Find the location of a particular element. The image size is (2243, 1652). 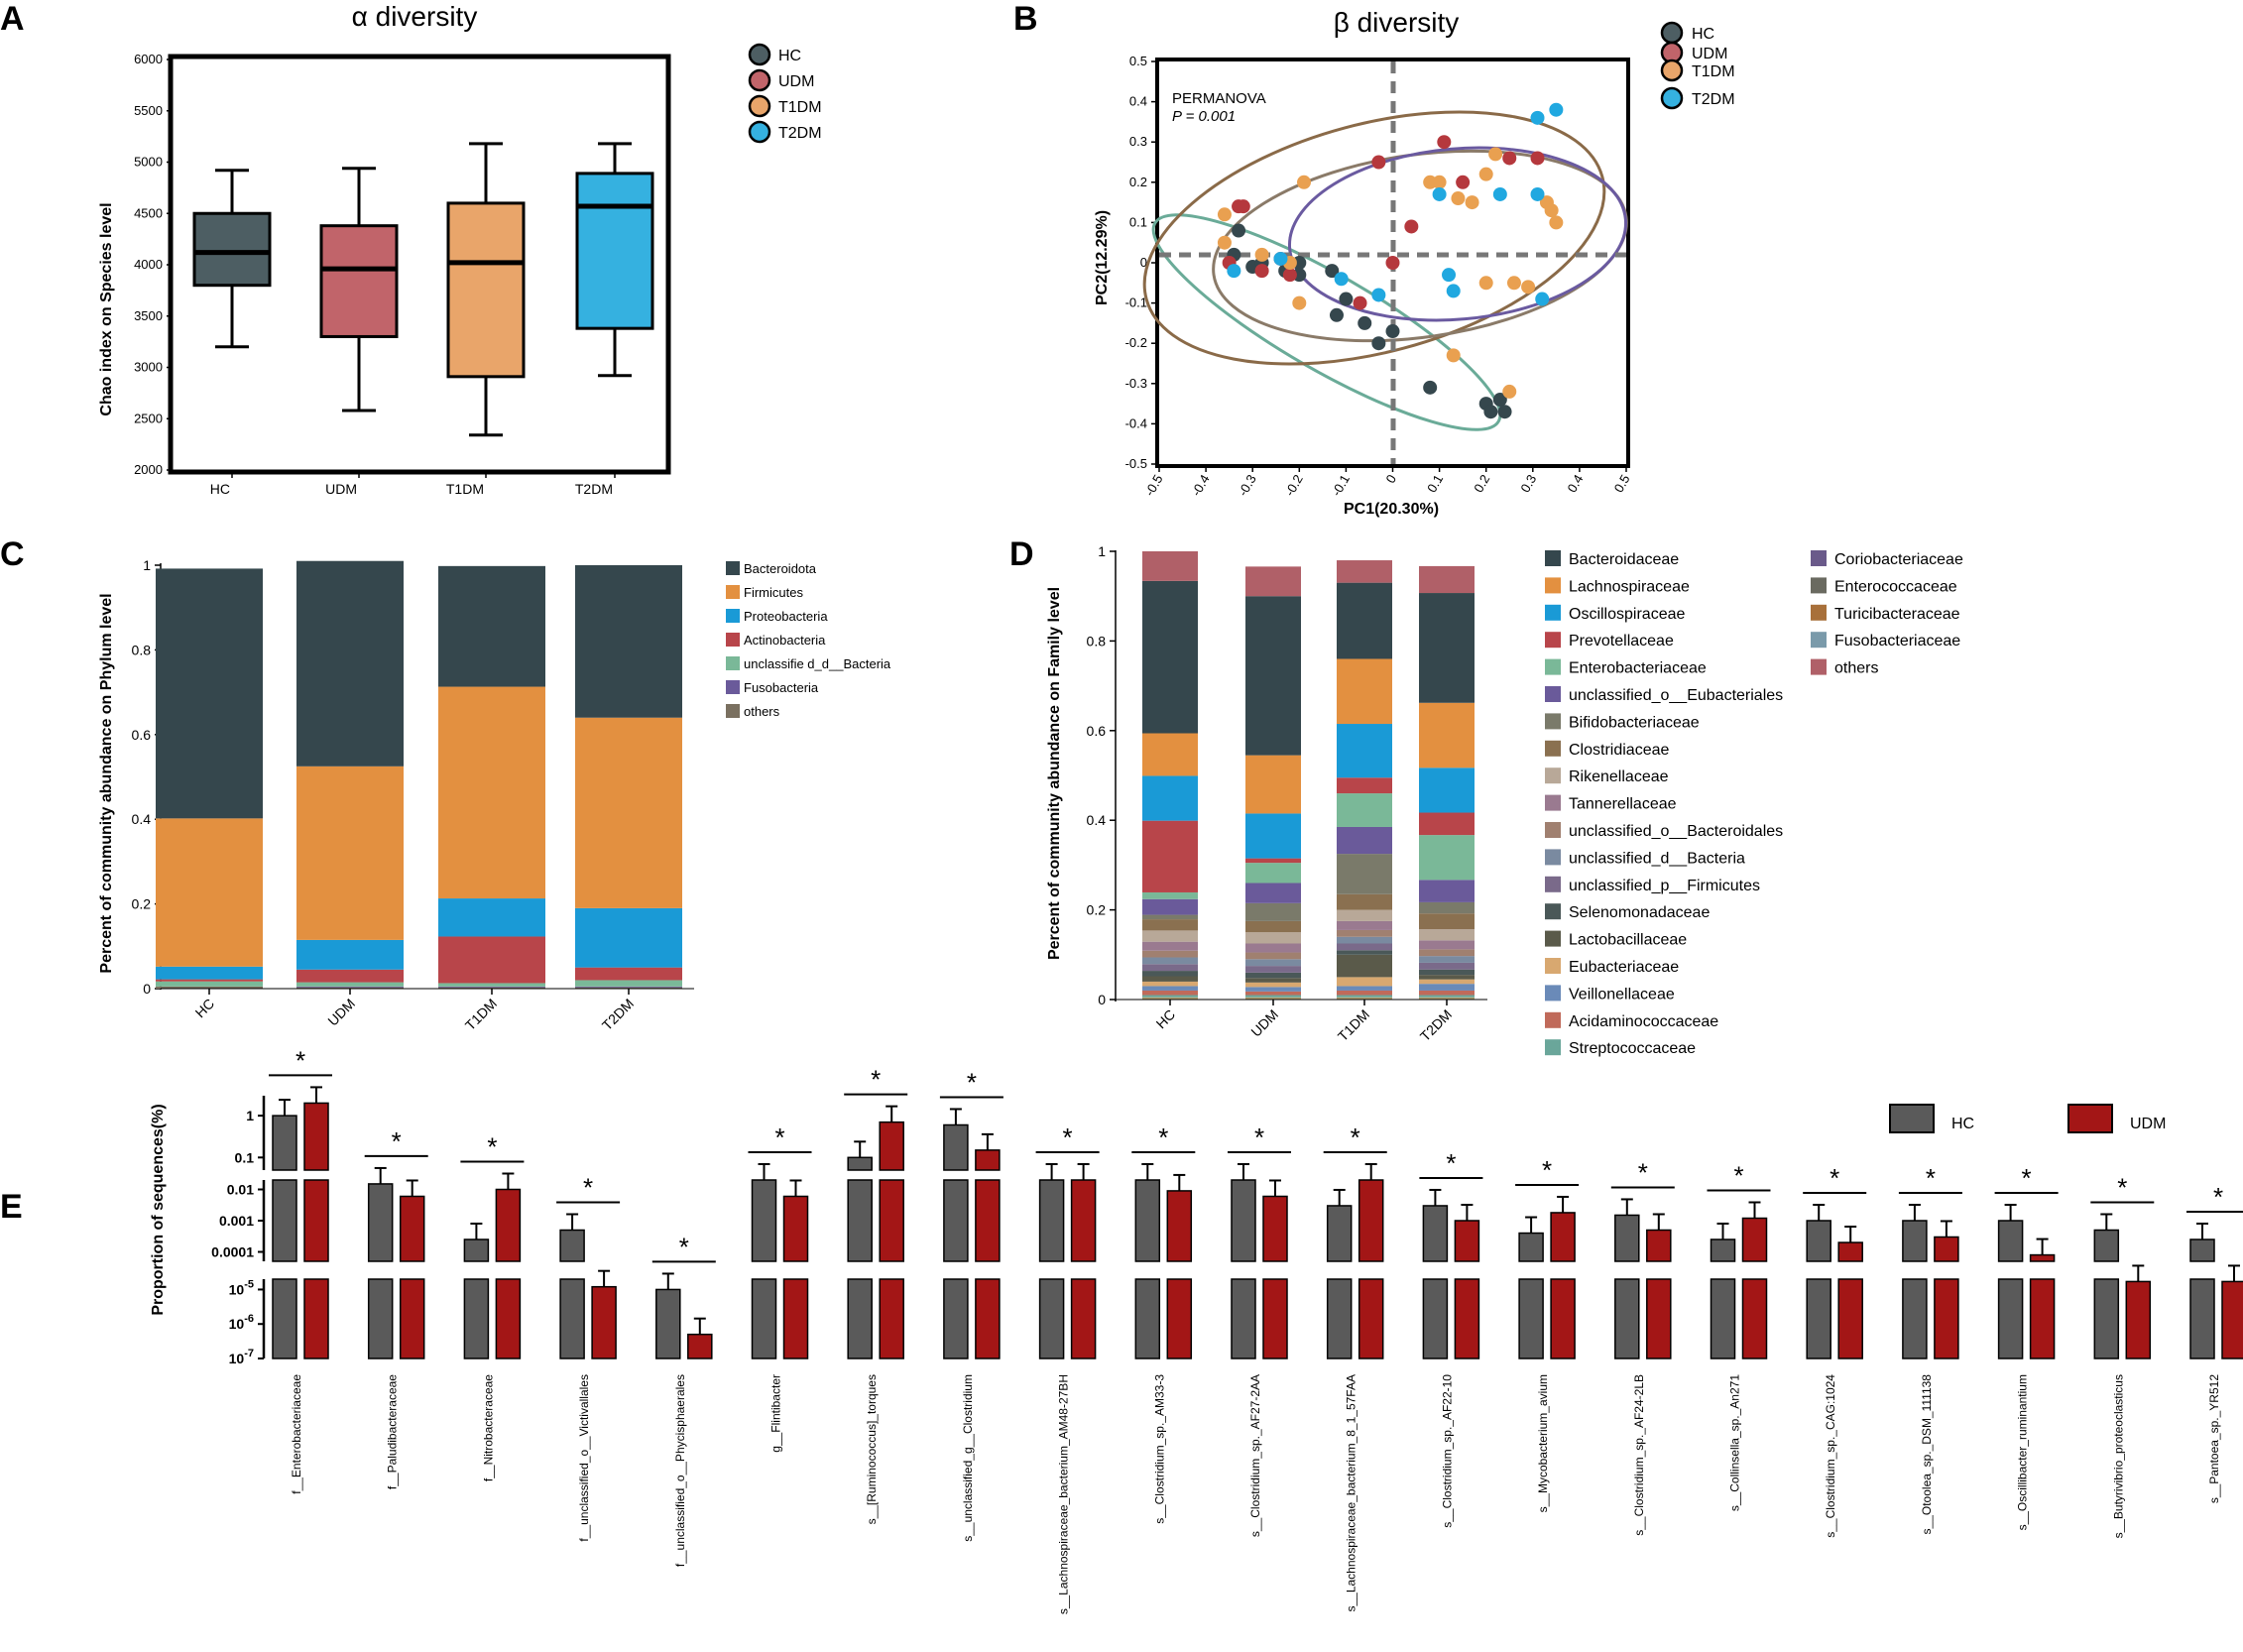

xtick-label: T1DM is located at coordinates (1354, 1025).